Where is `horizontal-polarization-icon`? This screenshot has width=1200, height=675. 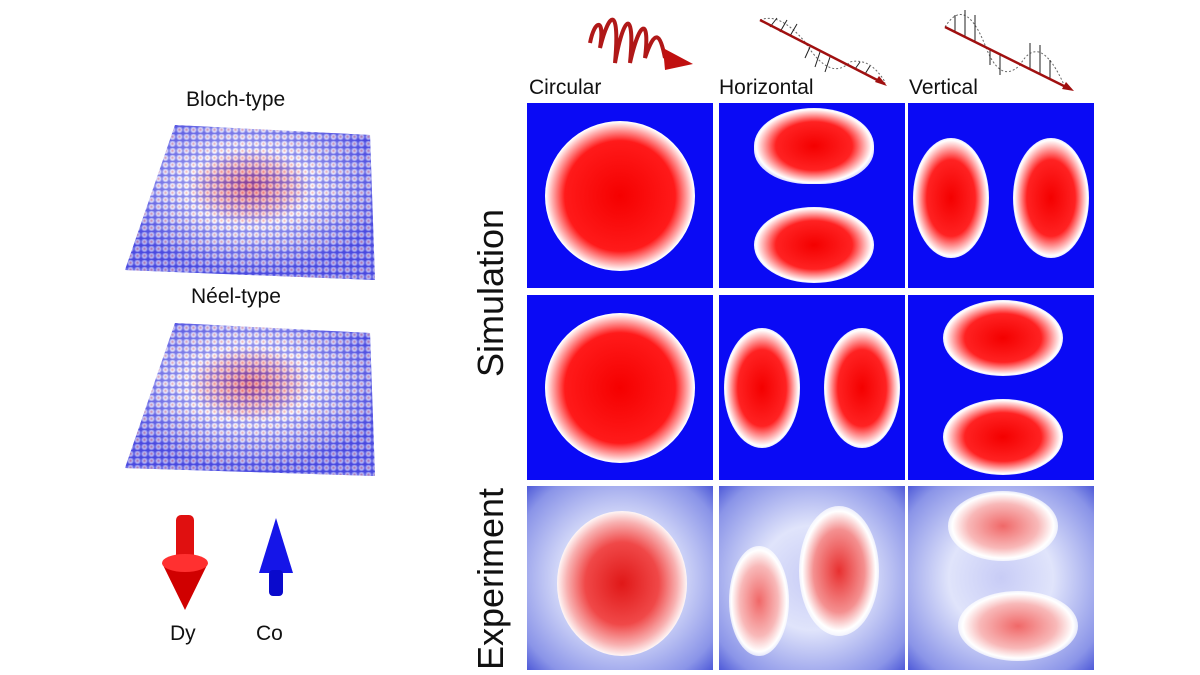 horizontal-polarization-icon is located at coordinates (823, 51).